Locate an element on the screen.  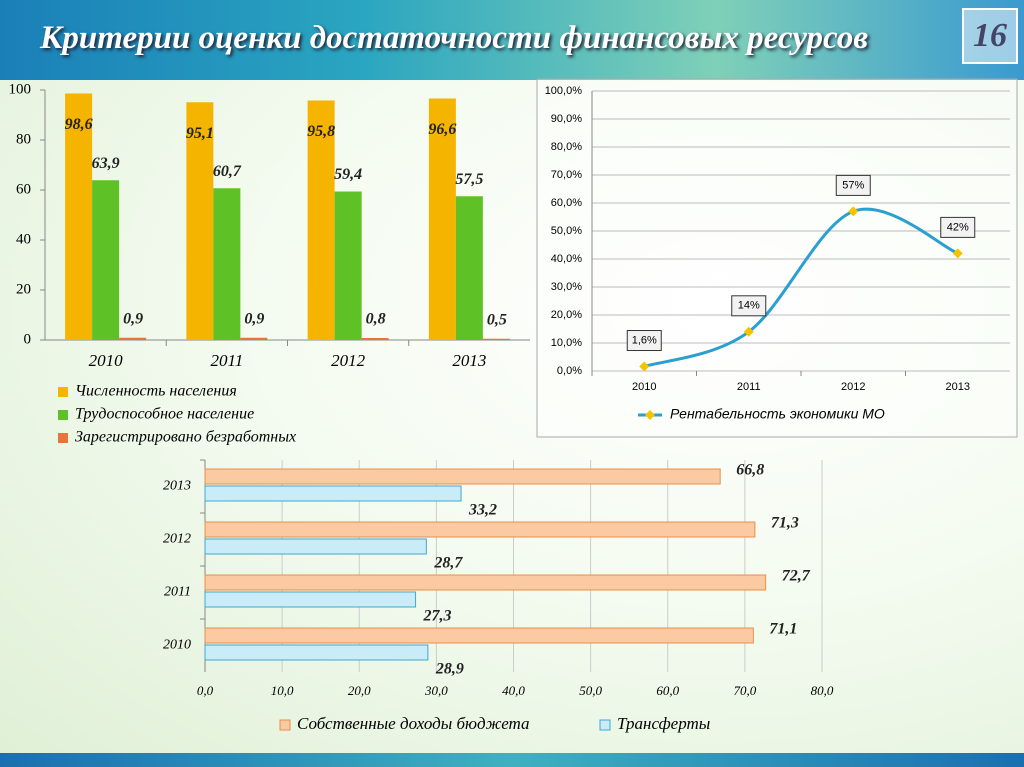
legend-label: Трансферты is located at coordinates (663, 723).